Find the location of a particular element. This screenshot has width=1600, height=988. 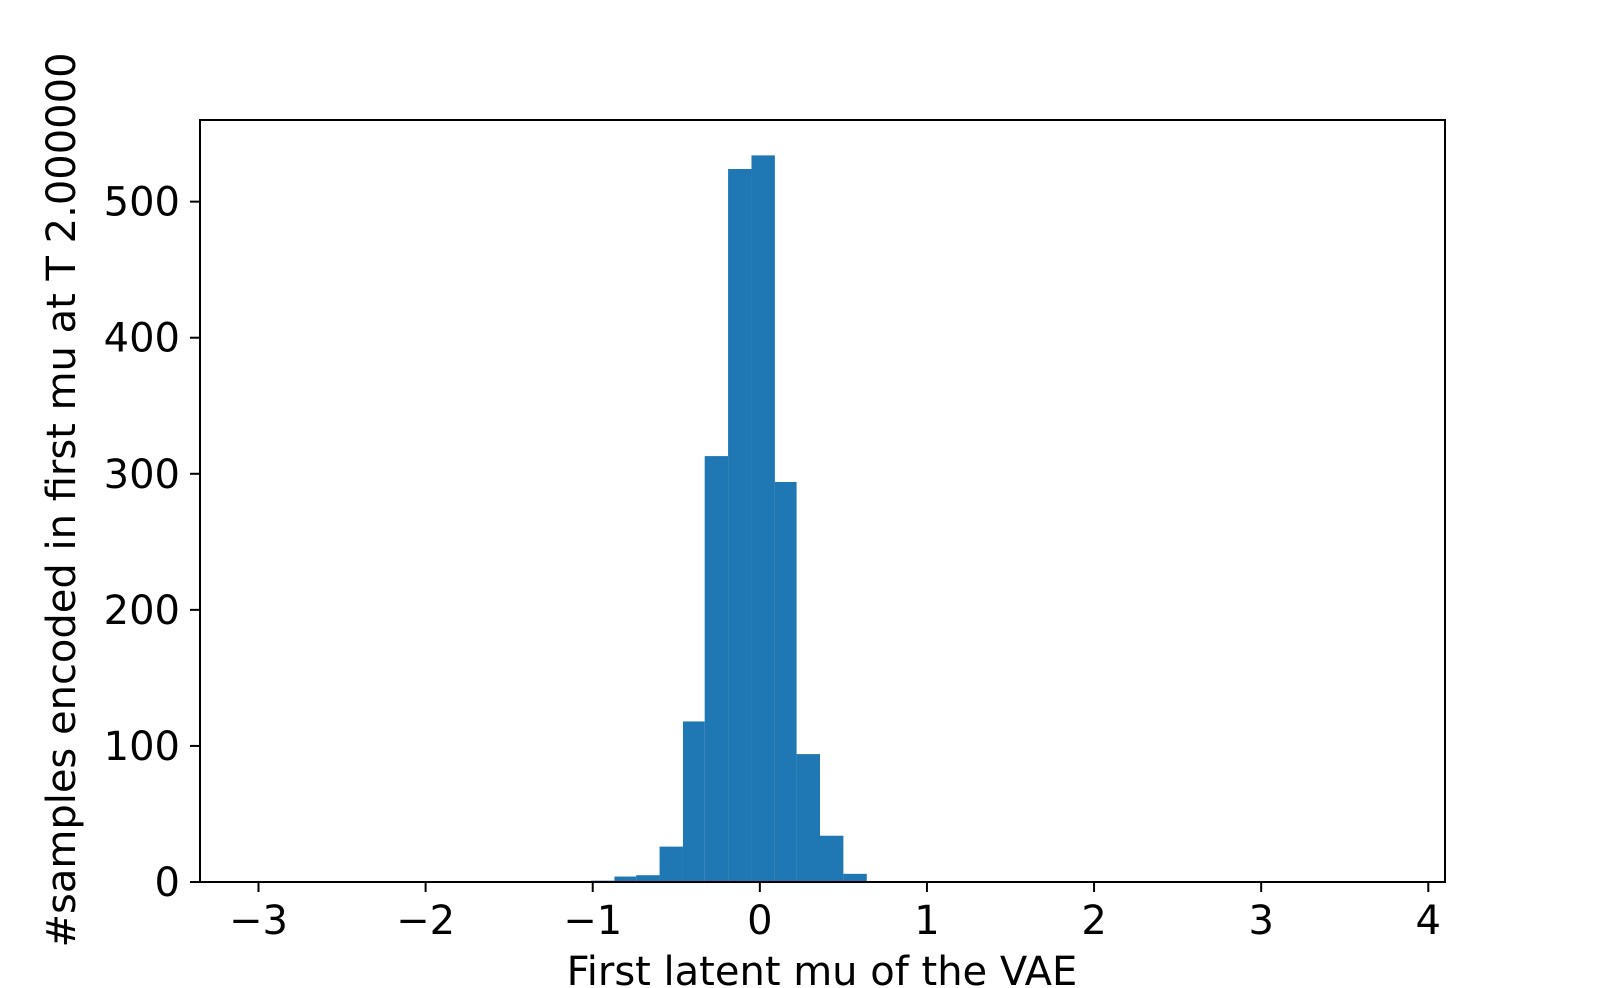

x-tick-label: −2 is located at coordinates (425, 921).